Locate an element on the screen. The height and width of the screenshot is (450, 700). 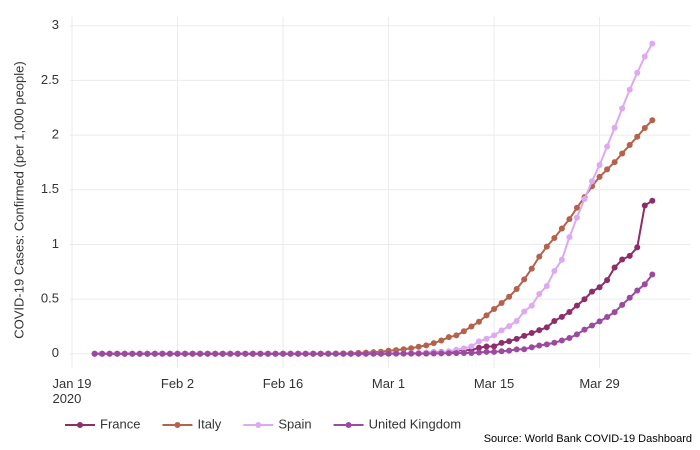
legend-item: United Kingdom is located at coordinates (397, 423).